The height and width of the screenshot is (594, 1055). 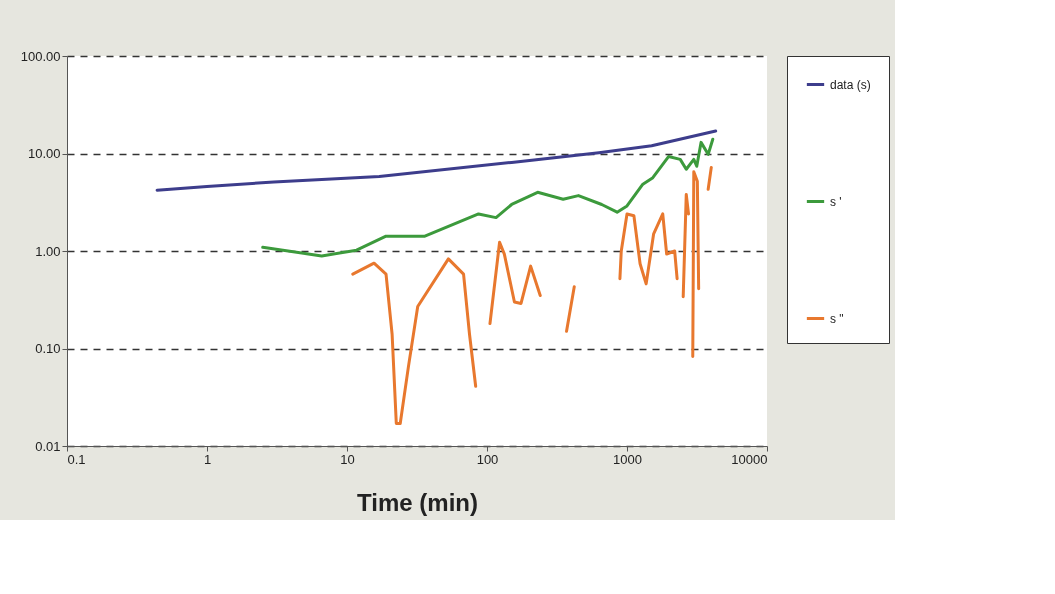 I want to click on y-tick-label: 100.00, so click(x=40, y=56).